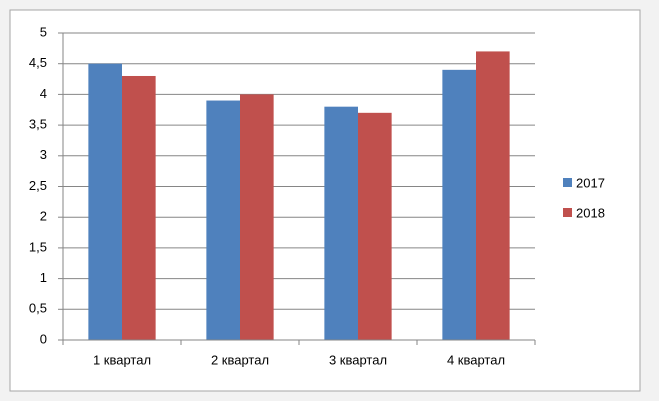  Describe the element at coordinates (43, 338) in the screenshot. I see `y-tick-label: 0` at that location.